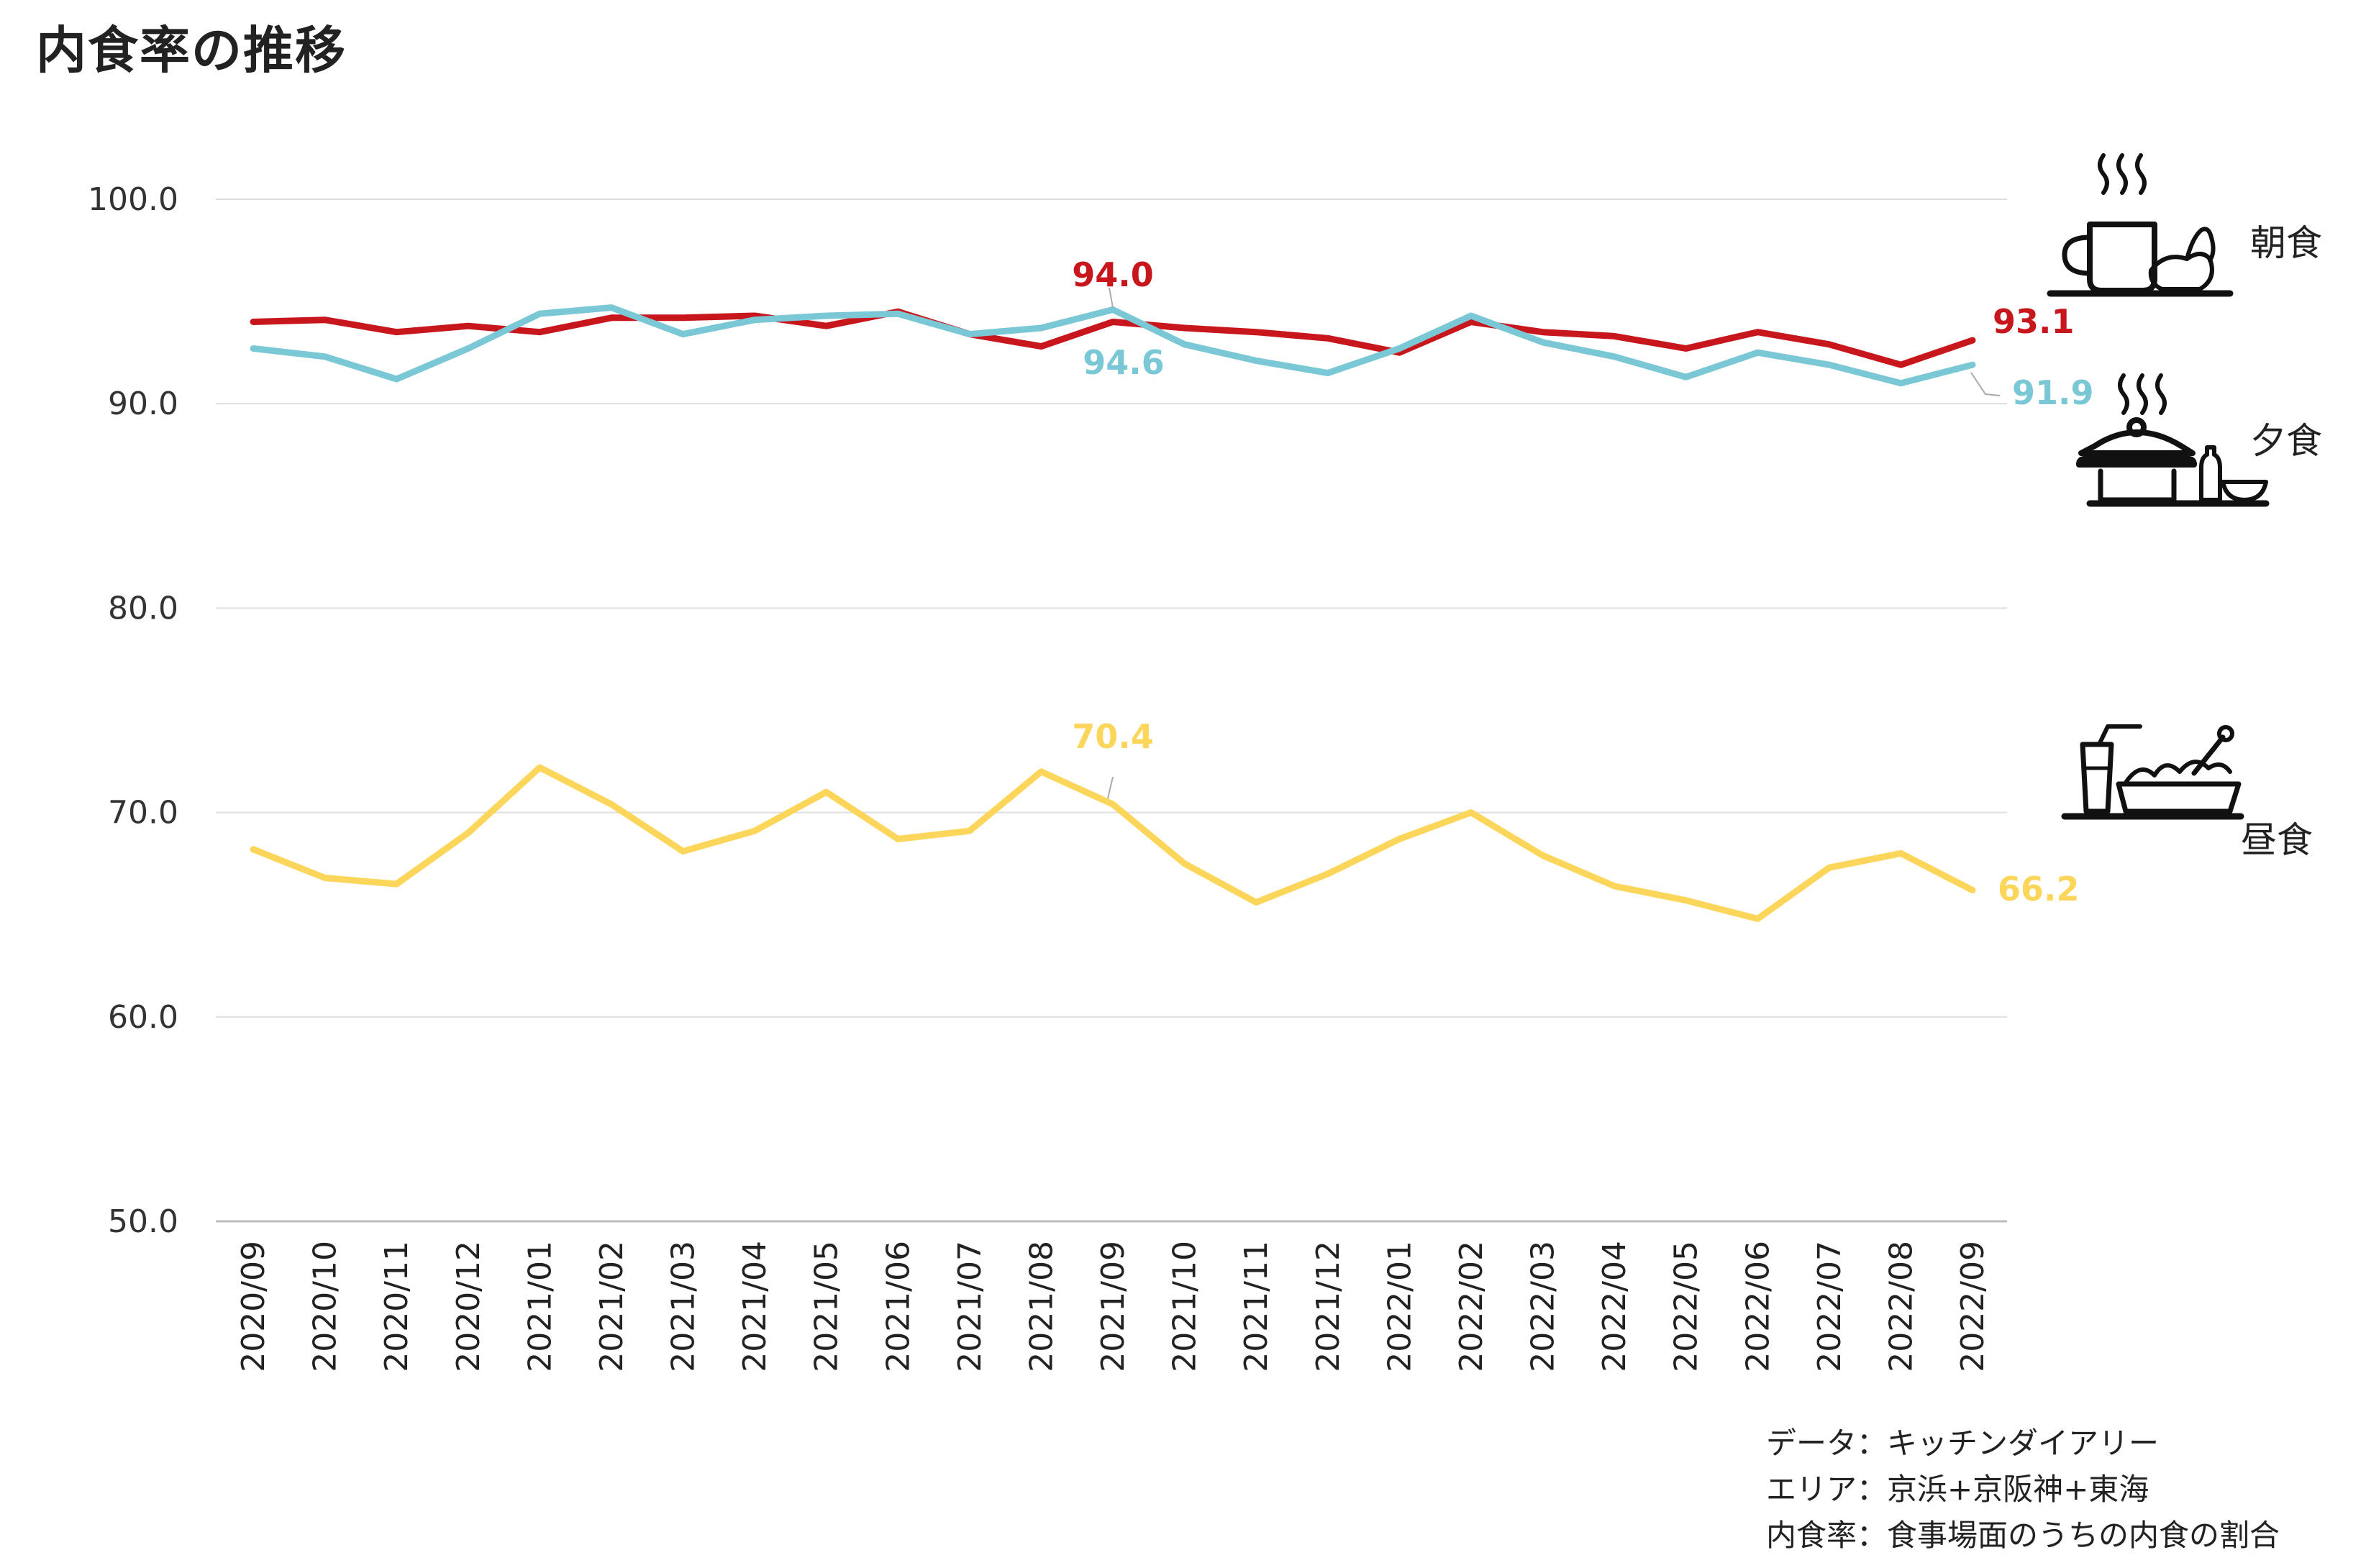 The image size is (2366, 1568). I want to click on y-tick-label: 90.0, so click(143, 404).